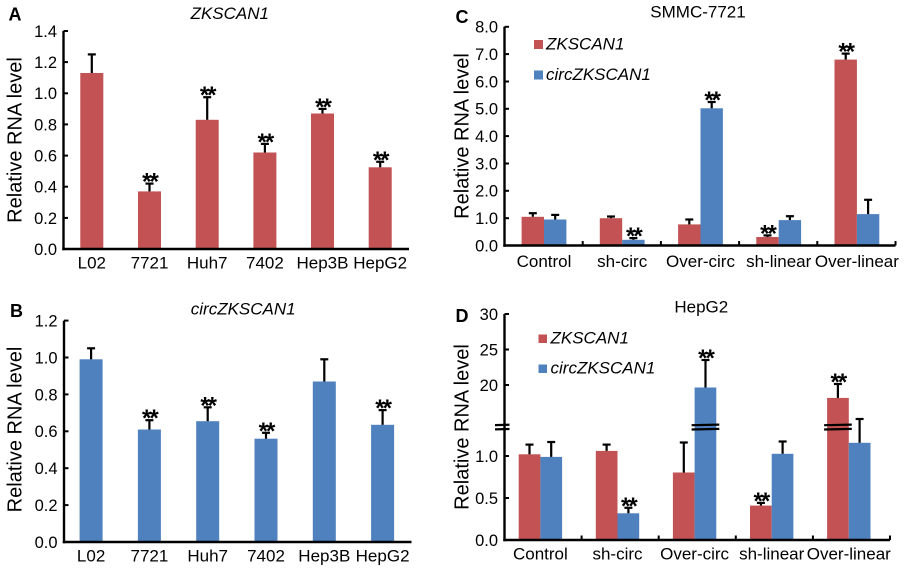  Describe the element at coordinates (486, 55) in the screenshot. I see `svg-text: 7.0` at that location.